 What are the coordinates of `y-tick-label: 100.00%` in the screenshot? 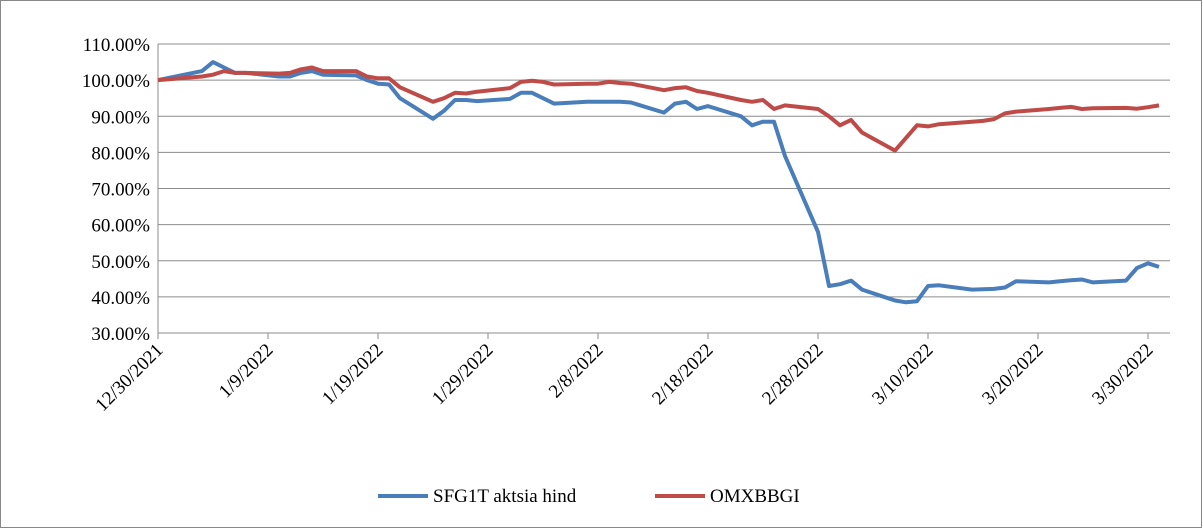 It's located at (116, 81).